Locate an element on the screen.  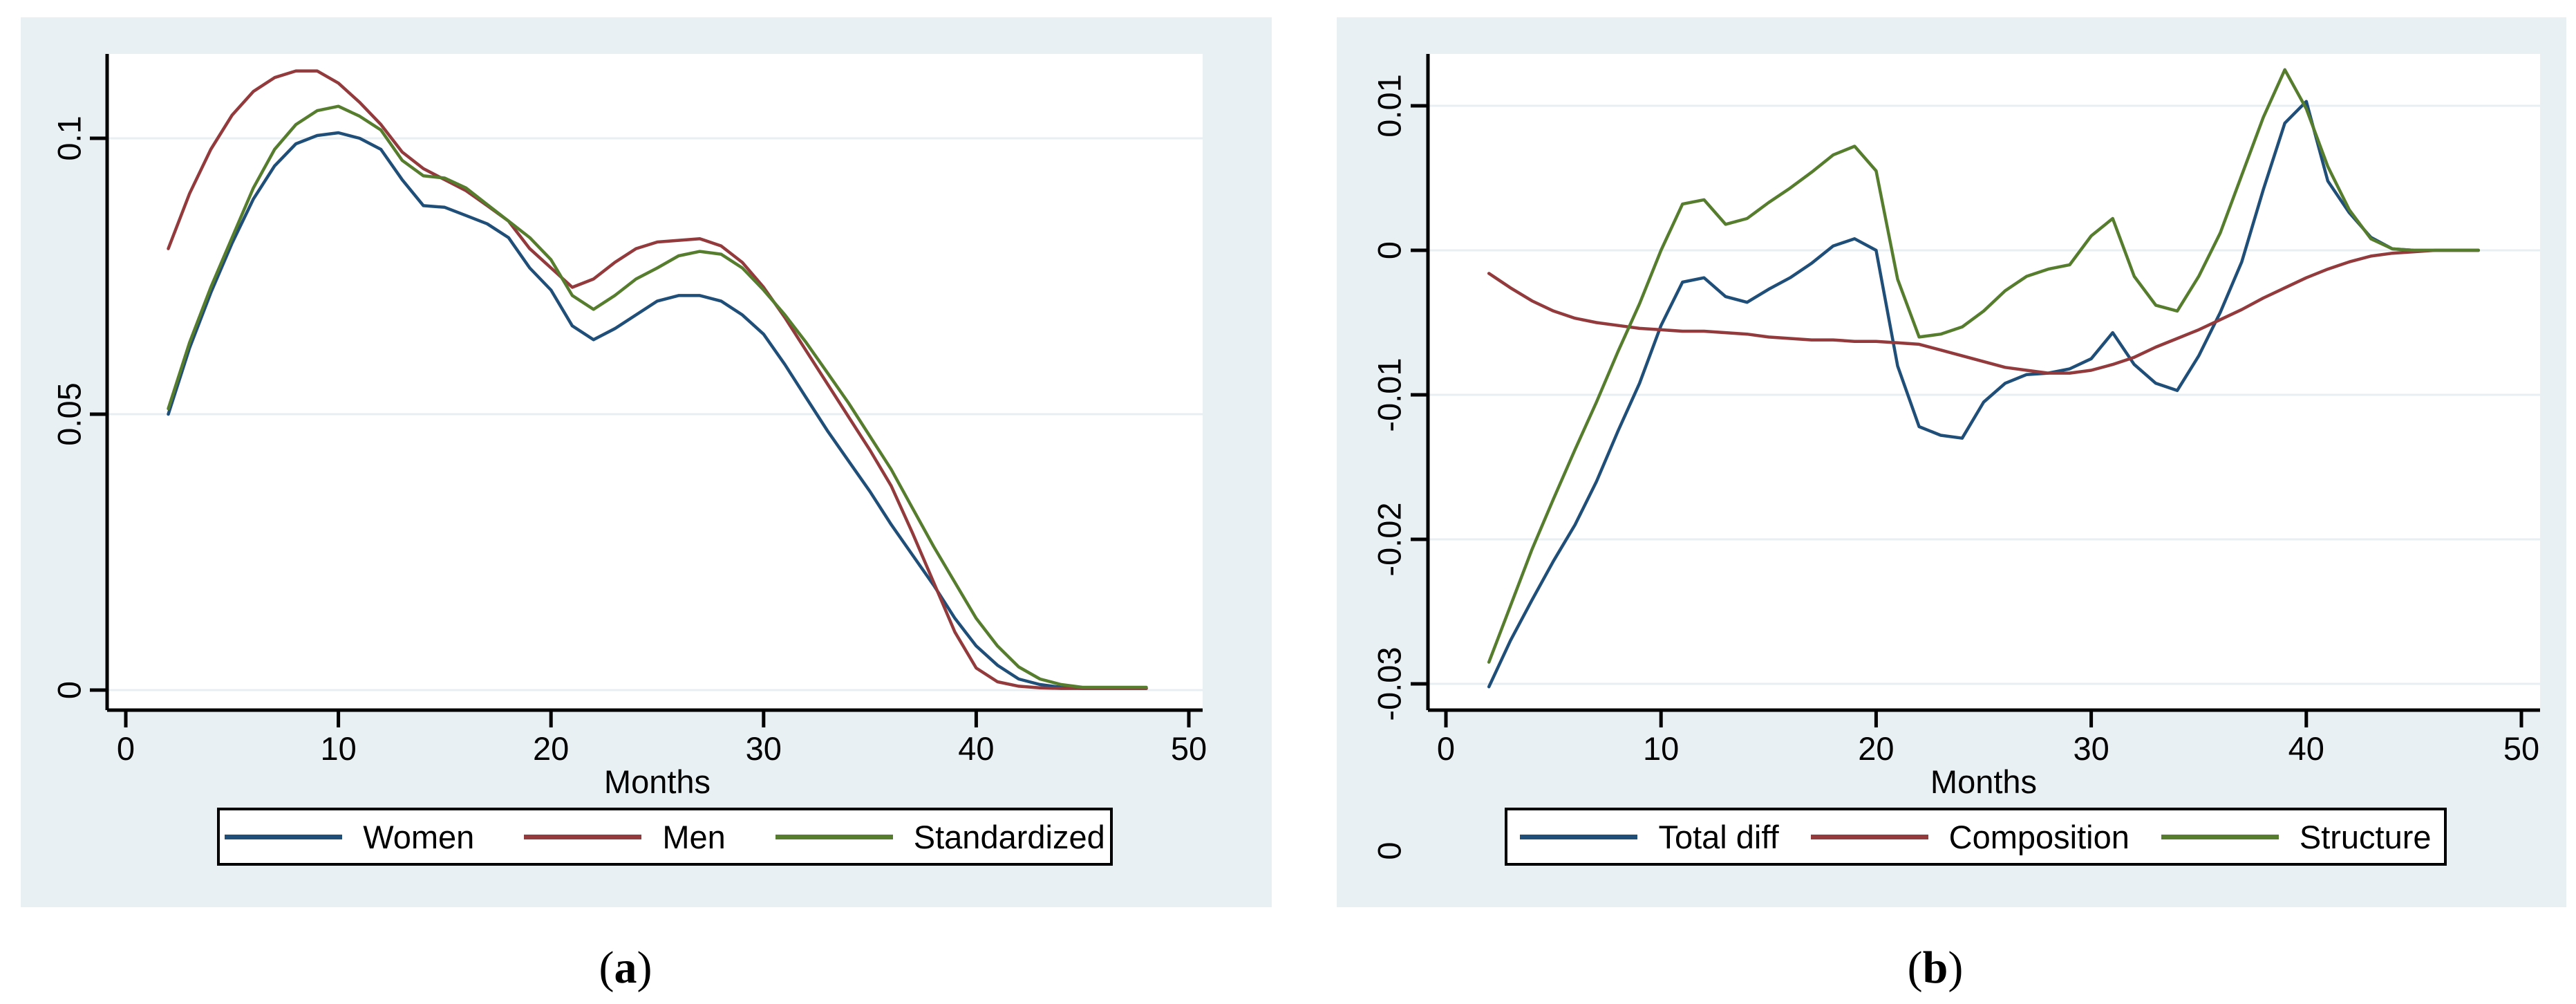
caption-a: (a) is located at coordinates (625, 968).